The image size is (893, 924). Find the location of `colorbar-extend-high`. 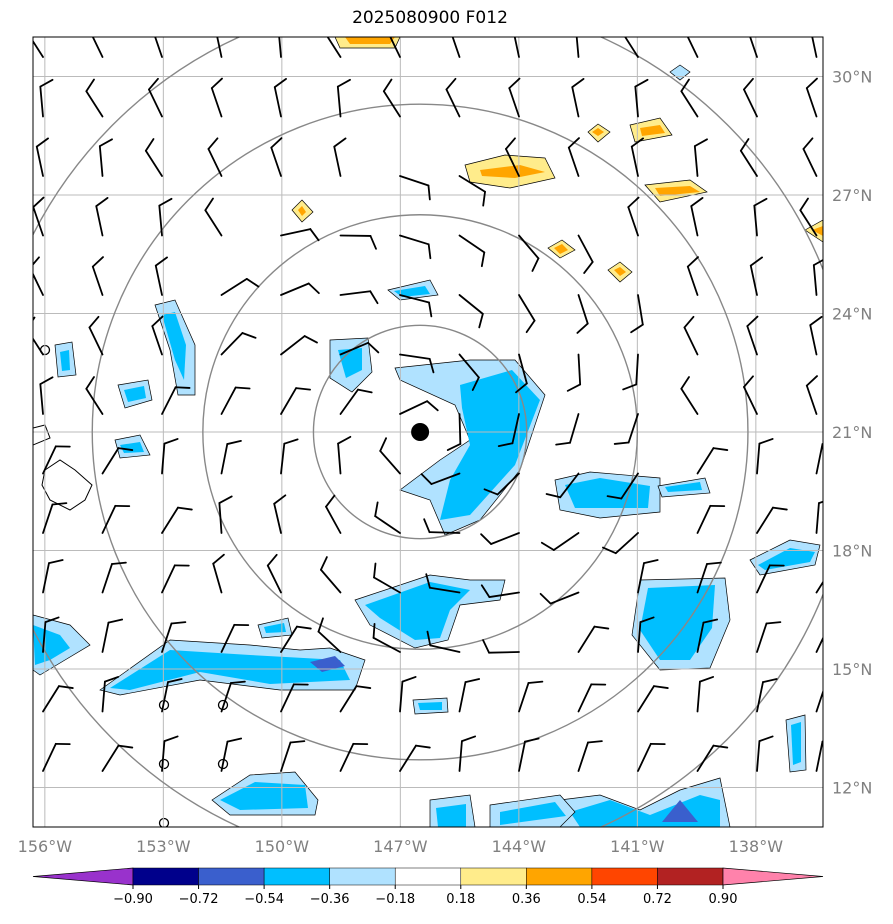

colorbar-extend-high is located at coordinates (773, 876).